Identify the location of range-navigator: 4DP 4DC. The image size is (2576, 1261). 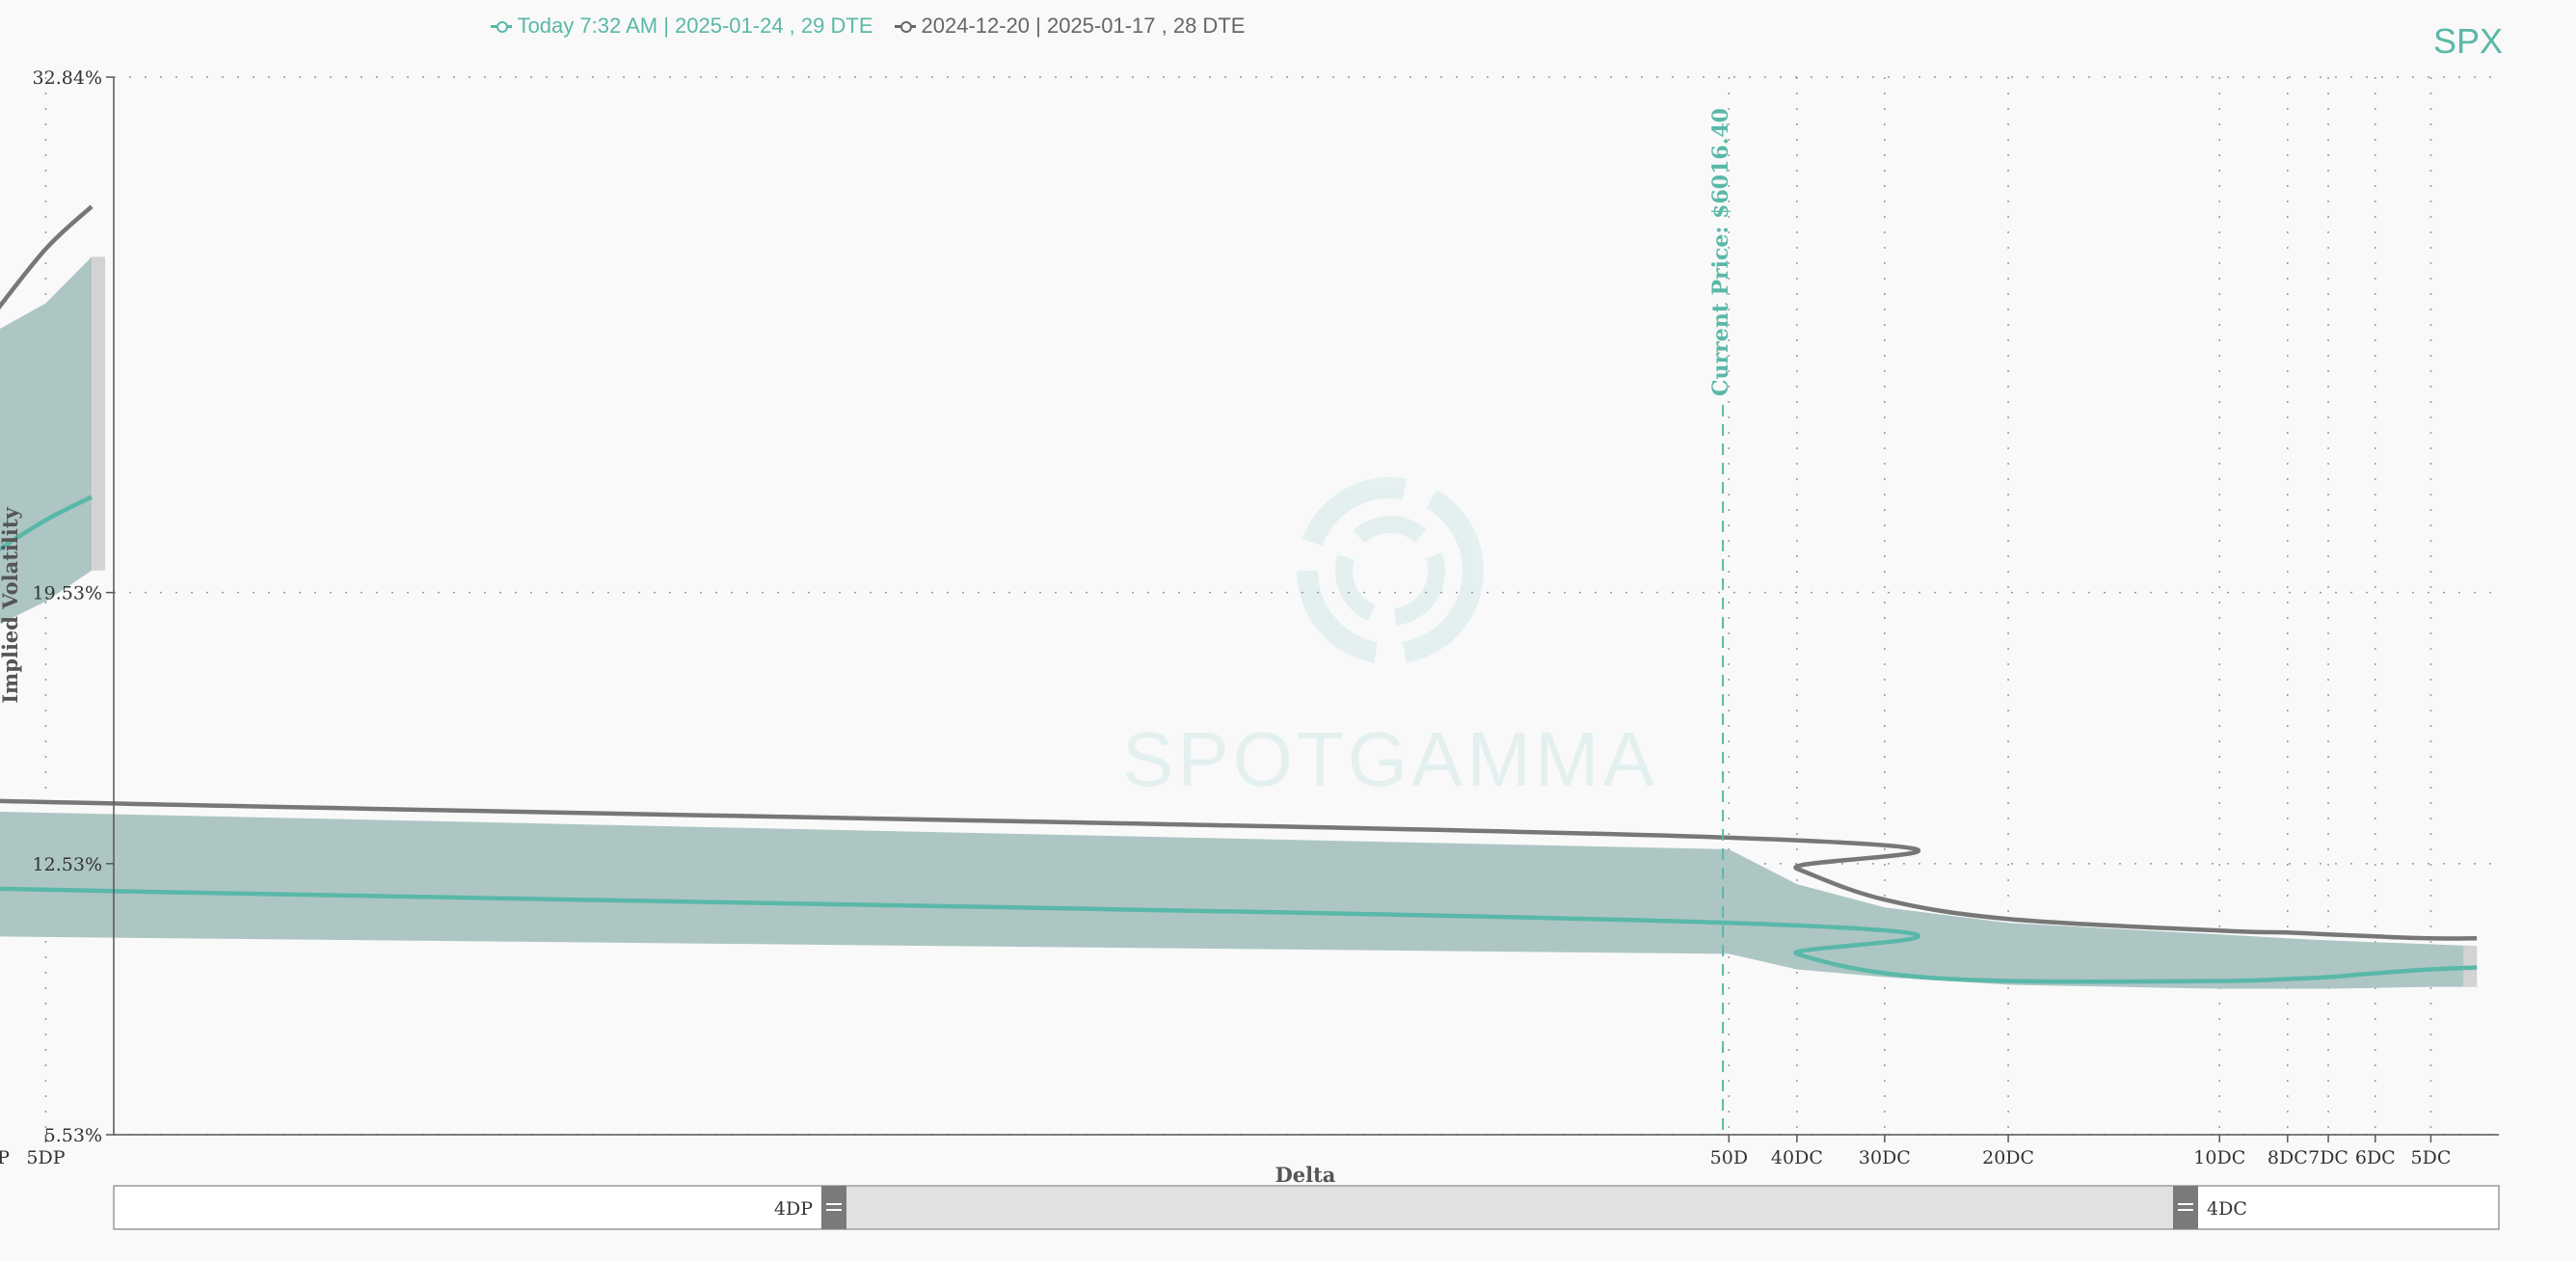
(1306, 1208).